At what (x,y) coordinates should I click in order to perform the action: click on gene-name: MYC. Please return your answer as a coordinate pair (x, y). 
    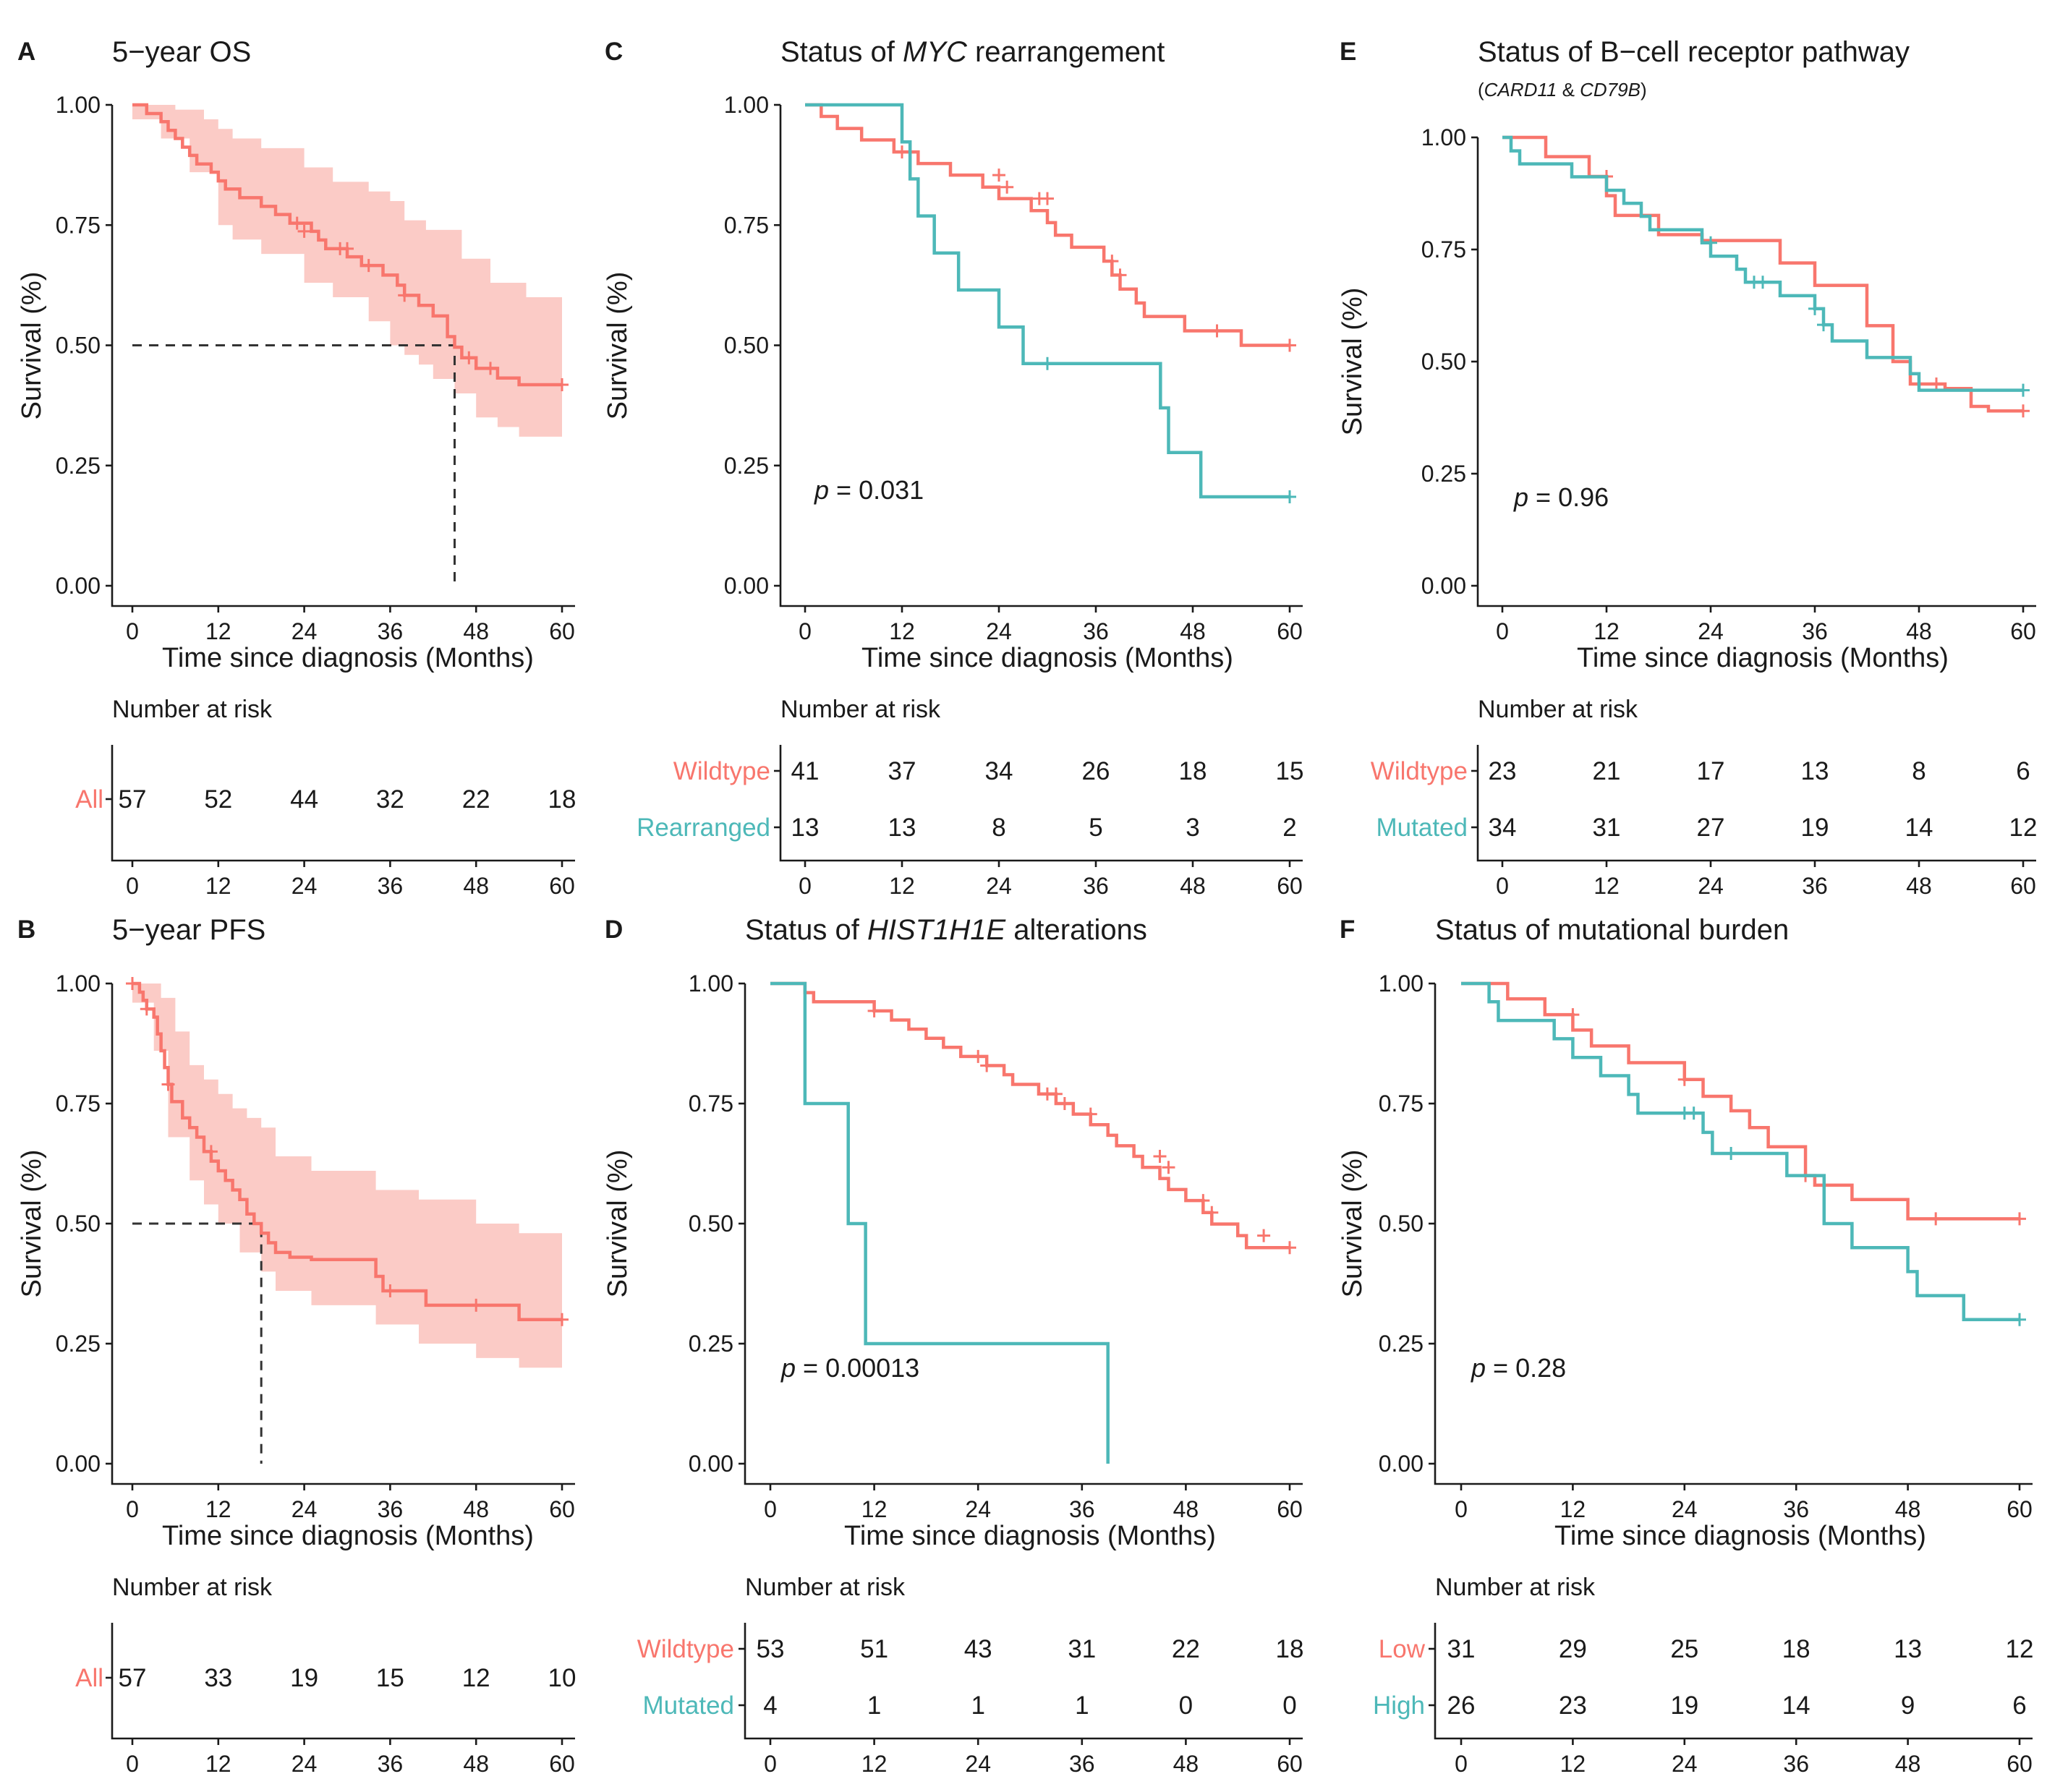
    Looking at the image, I should click on (936, 52).